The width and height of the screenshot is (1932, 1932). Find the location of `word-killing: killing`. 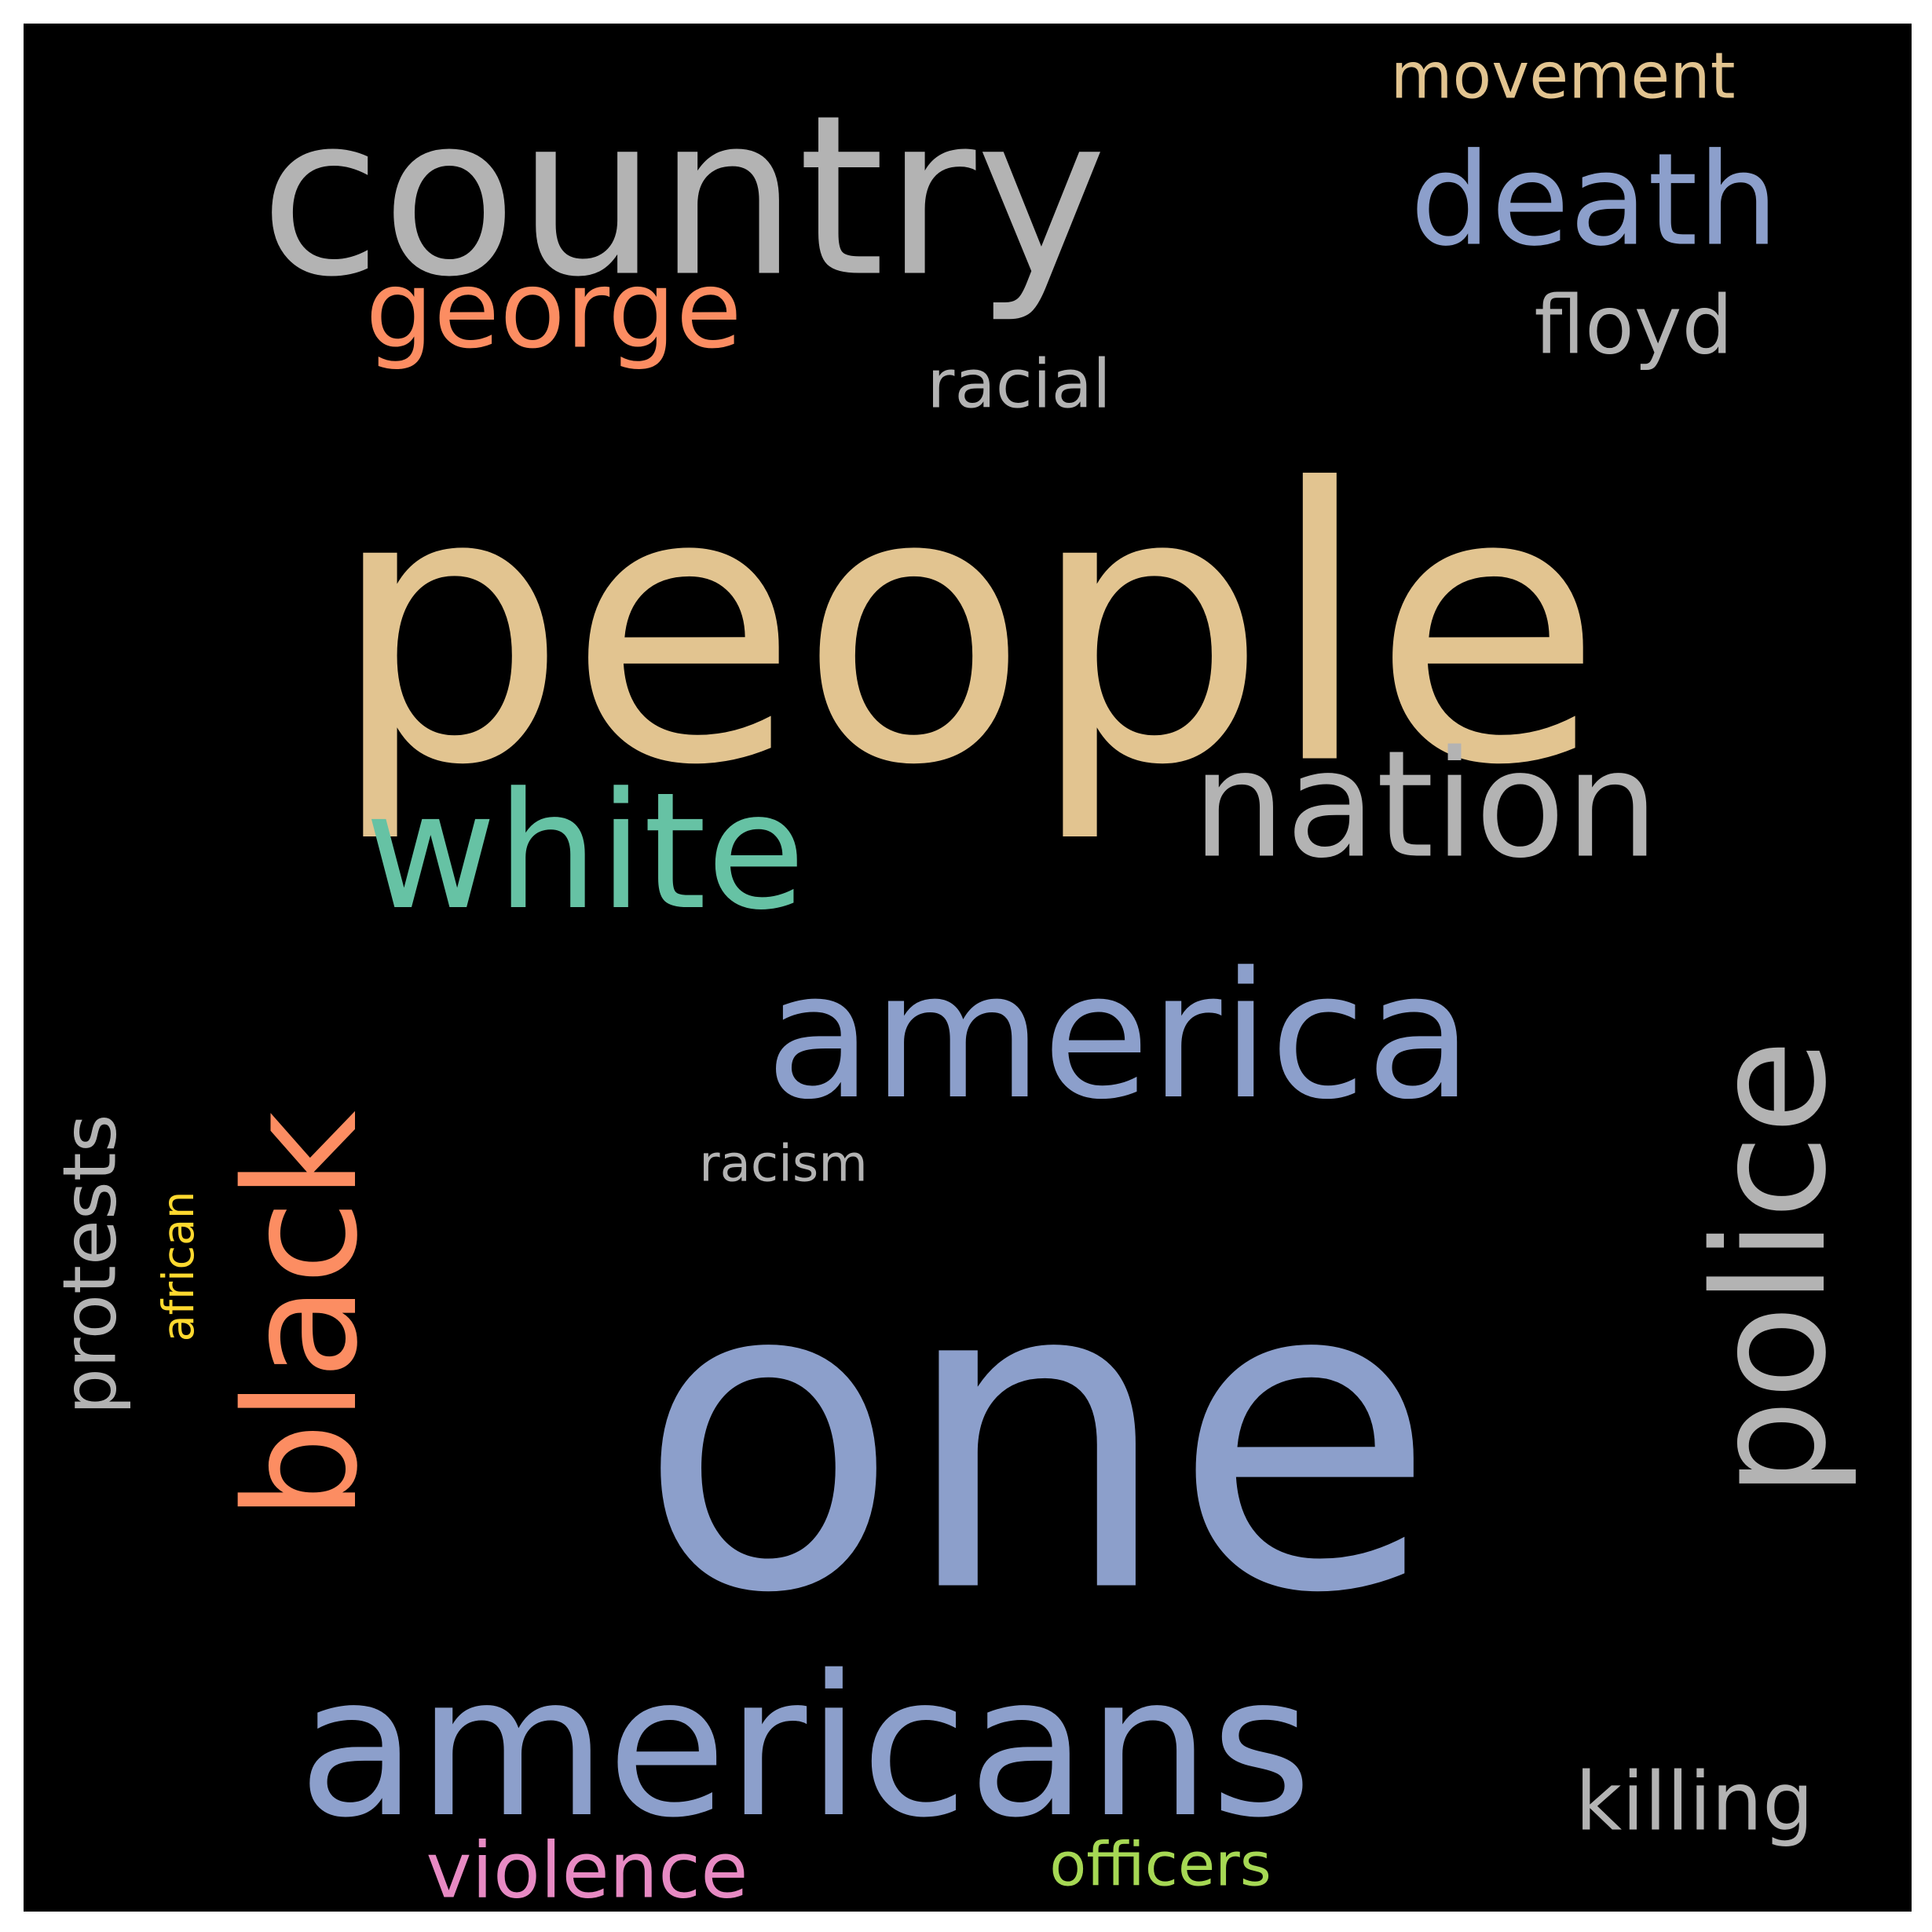

word-killing: killing is located at coordinates (1695, 1803).